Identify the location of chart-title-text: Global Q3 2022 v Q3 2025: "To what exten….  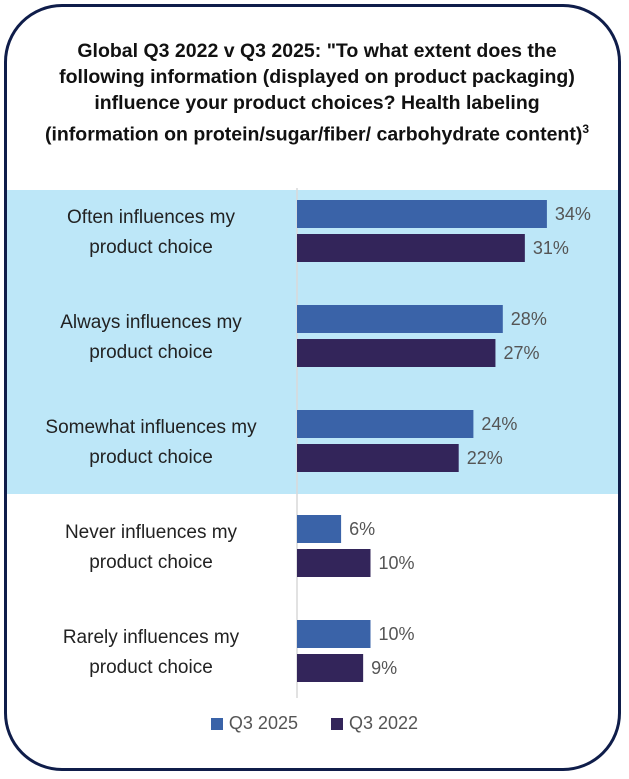
(313, 93).